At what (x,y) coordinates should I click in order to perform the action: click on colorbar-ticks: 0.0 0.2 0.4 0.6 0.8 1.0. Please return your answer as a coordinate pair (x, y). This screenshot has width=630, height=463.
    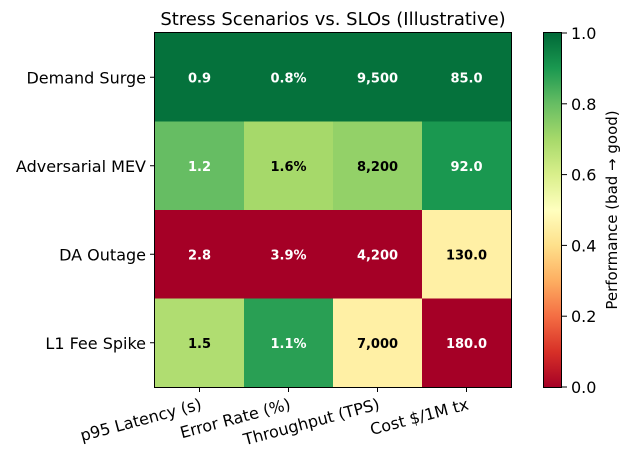
    Looking at the image, I should click on (579, 210).